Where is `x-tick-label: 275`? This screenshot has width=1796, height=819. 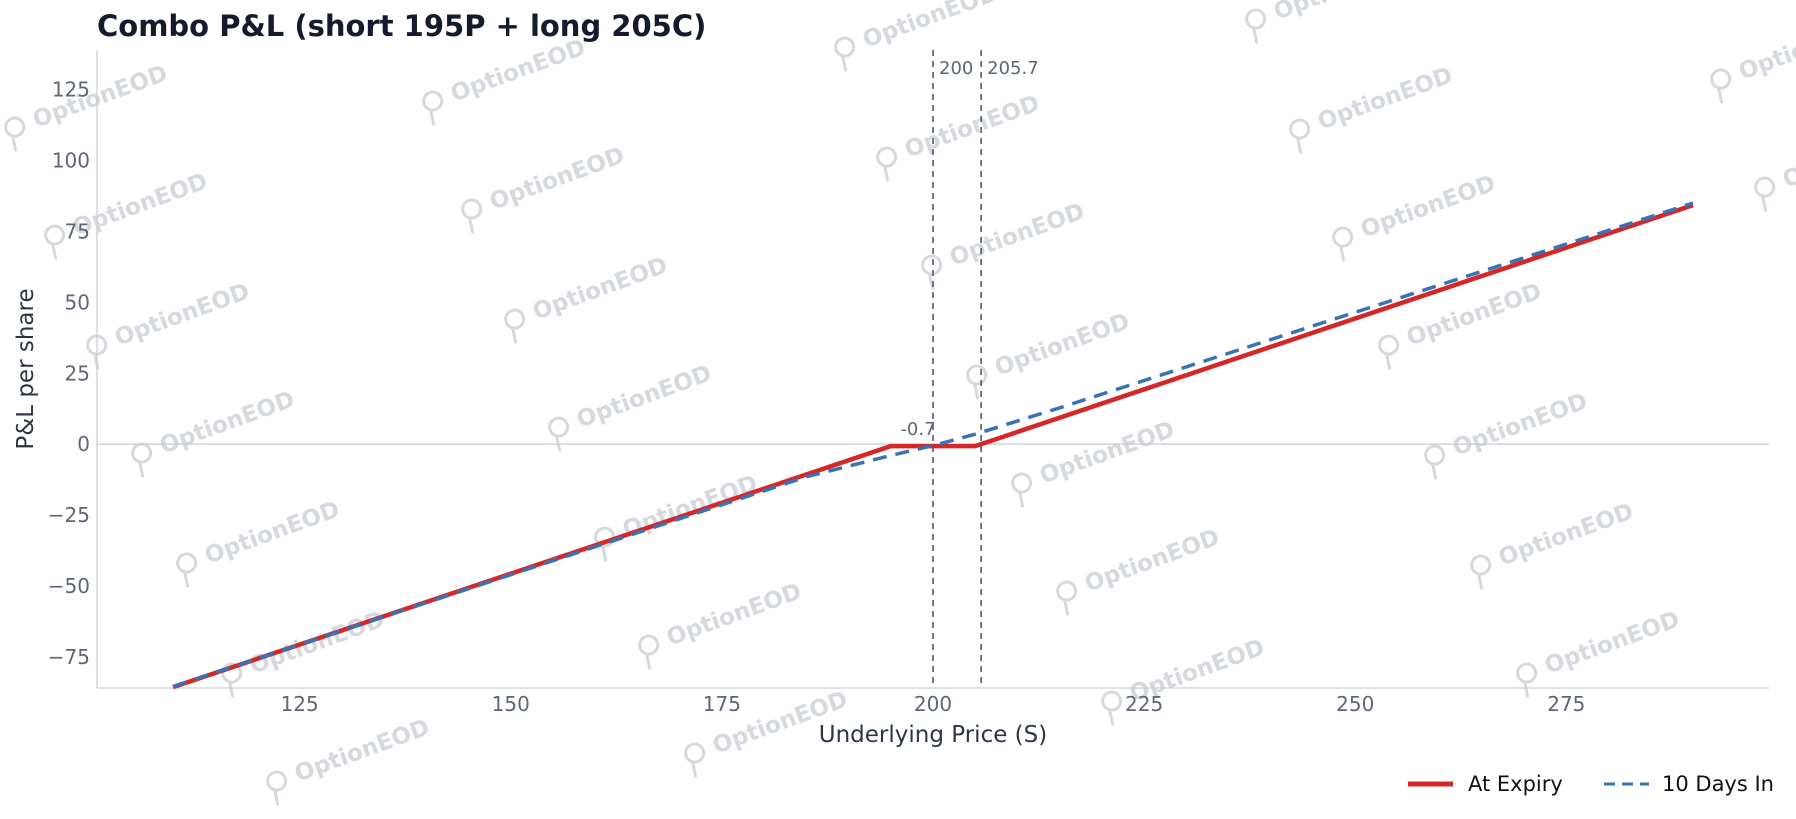
x-tick-label: 275 is located at coordinates (1566, 704).